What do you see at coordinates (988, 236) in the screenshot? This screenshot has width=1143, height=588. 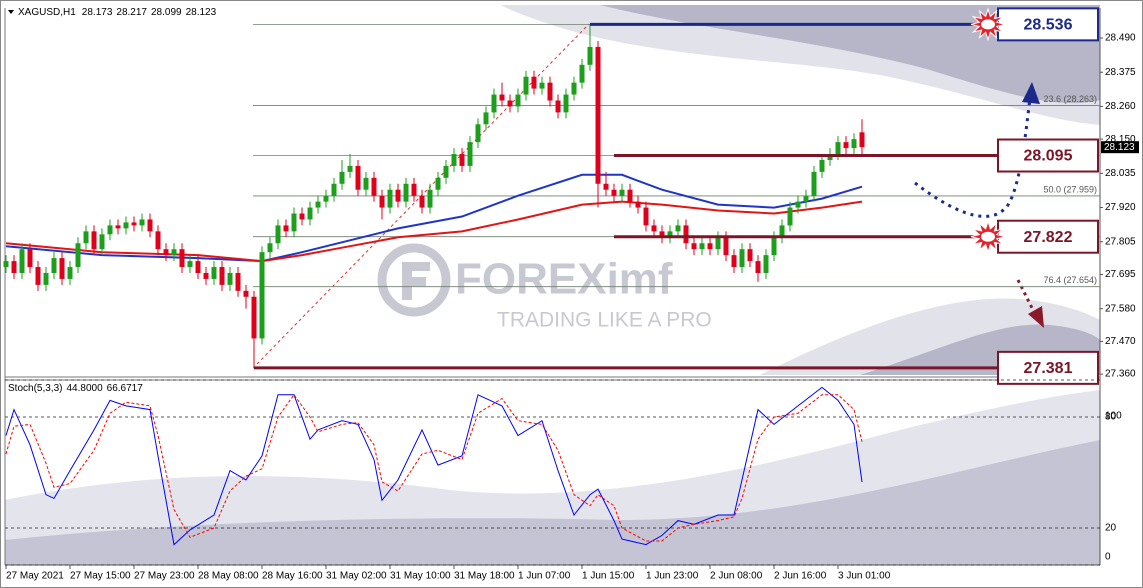 I see `starburst-core` at bounding box center [988, 236].